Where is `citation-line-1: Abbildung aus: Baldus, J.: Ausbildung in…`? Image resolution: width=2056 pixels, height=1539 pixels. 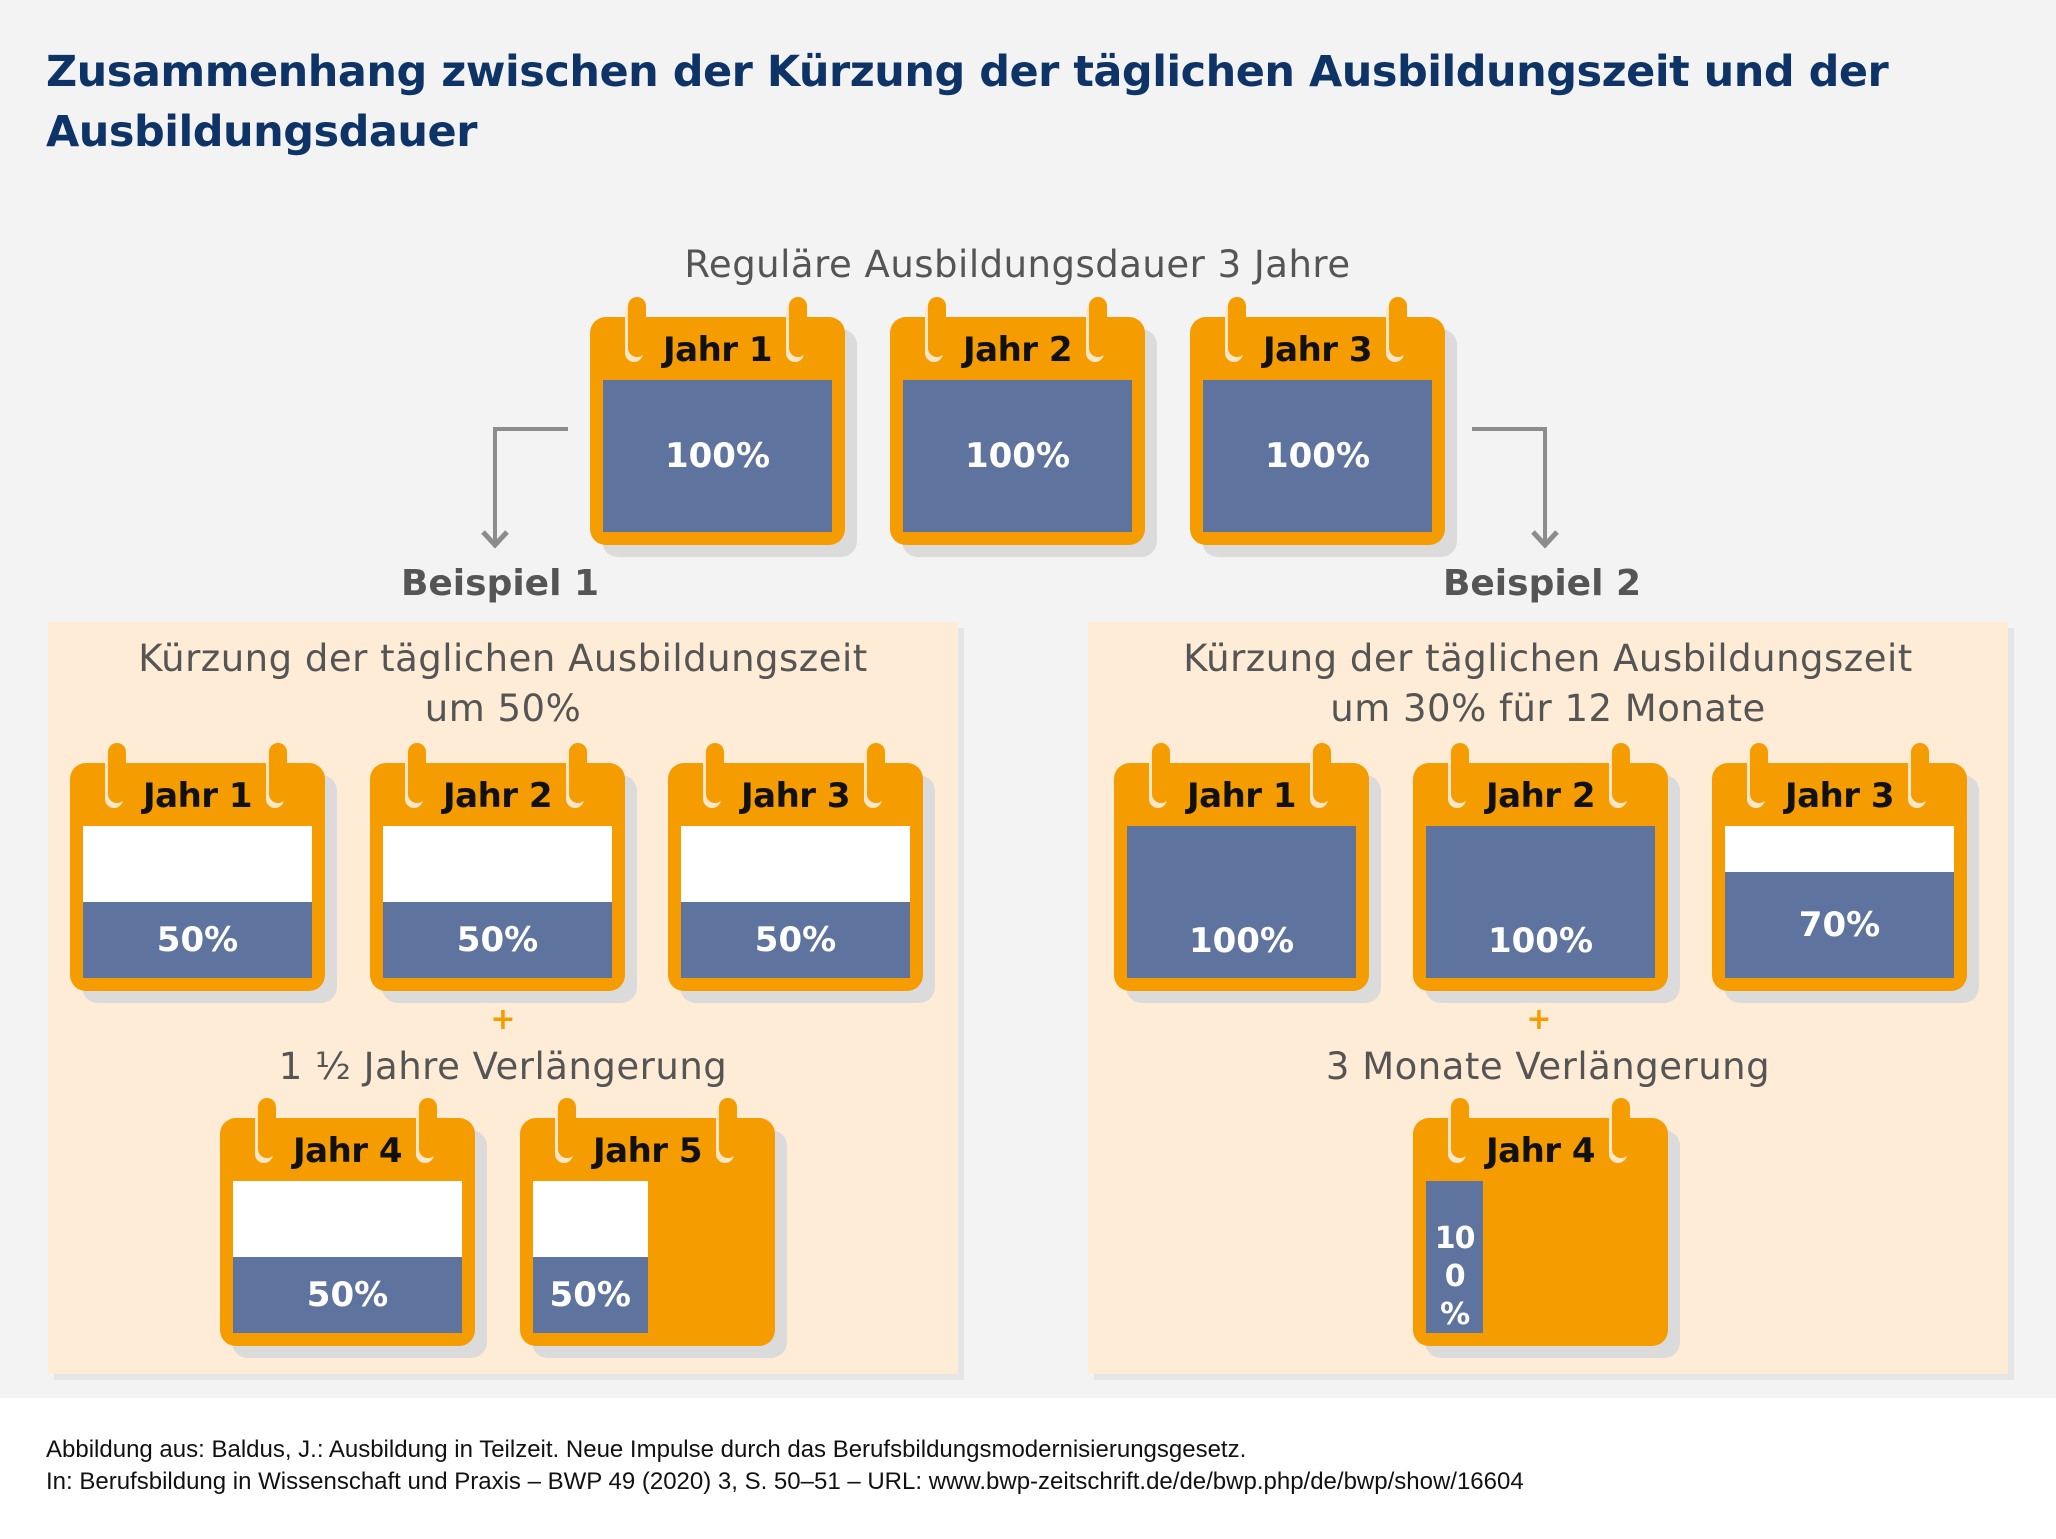
citation-line-1: Abbildung aus: Baldus, J.: Ausbildung in… is located at coordinates (646, 1449).